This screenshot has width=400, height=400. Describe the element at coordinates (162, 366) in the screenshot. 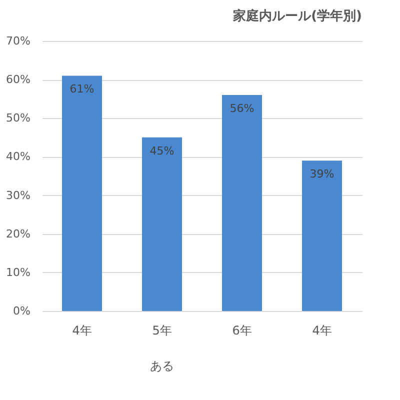

I see `text: ある` at that location.